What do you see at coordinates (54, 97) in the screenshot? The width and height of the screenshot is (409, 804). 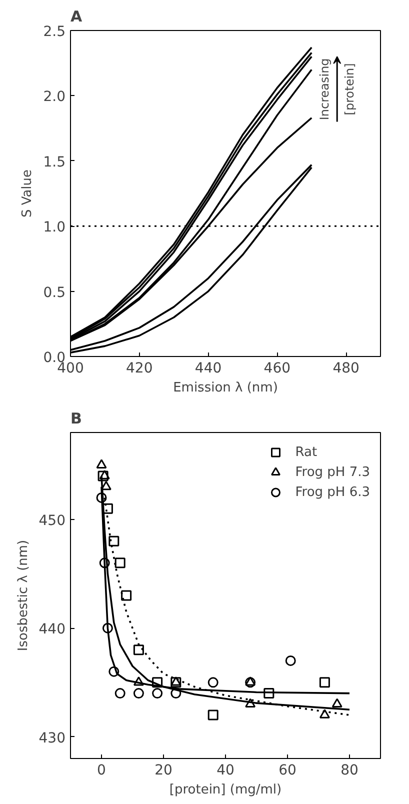 I see `y-tick-label: 2.0` at bounding box center [54, 97].